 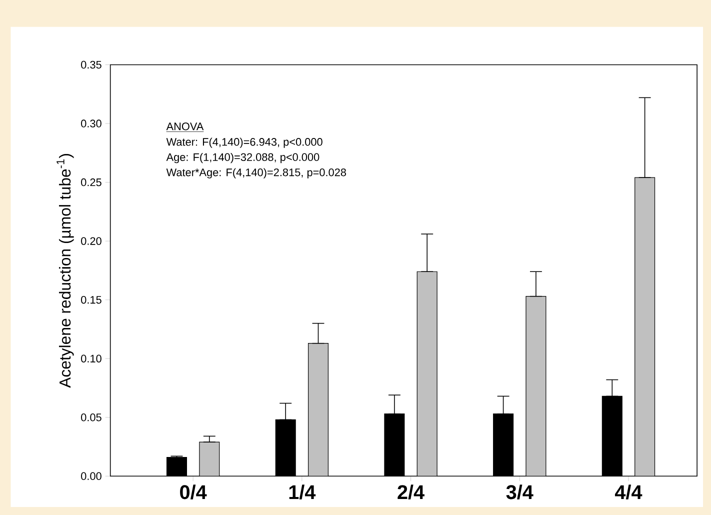 What do you see at coordinates (91, 64) in the screenshot?
I see `y-tick-label: 0.35` at bounding box center [91, 64].